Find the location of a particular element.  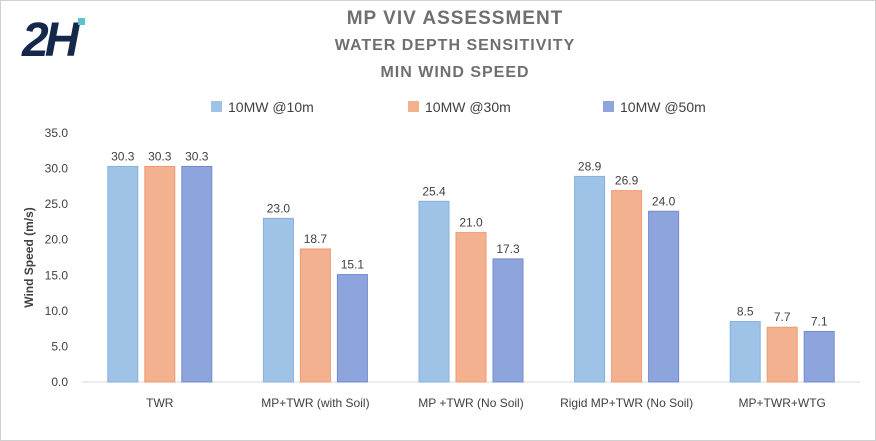

y-tick-label: 10.0 is located at coordinates (57, 311).